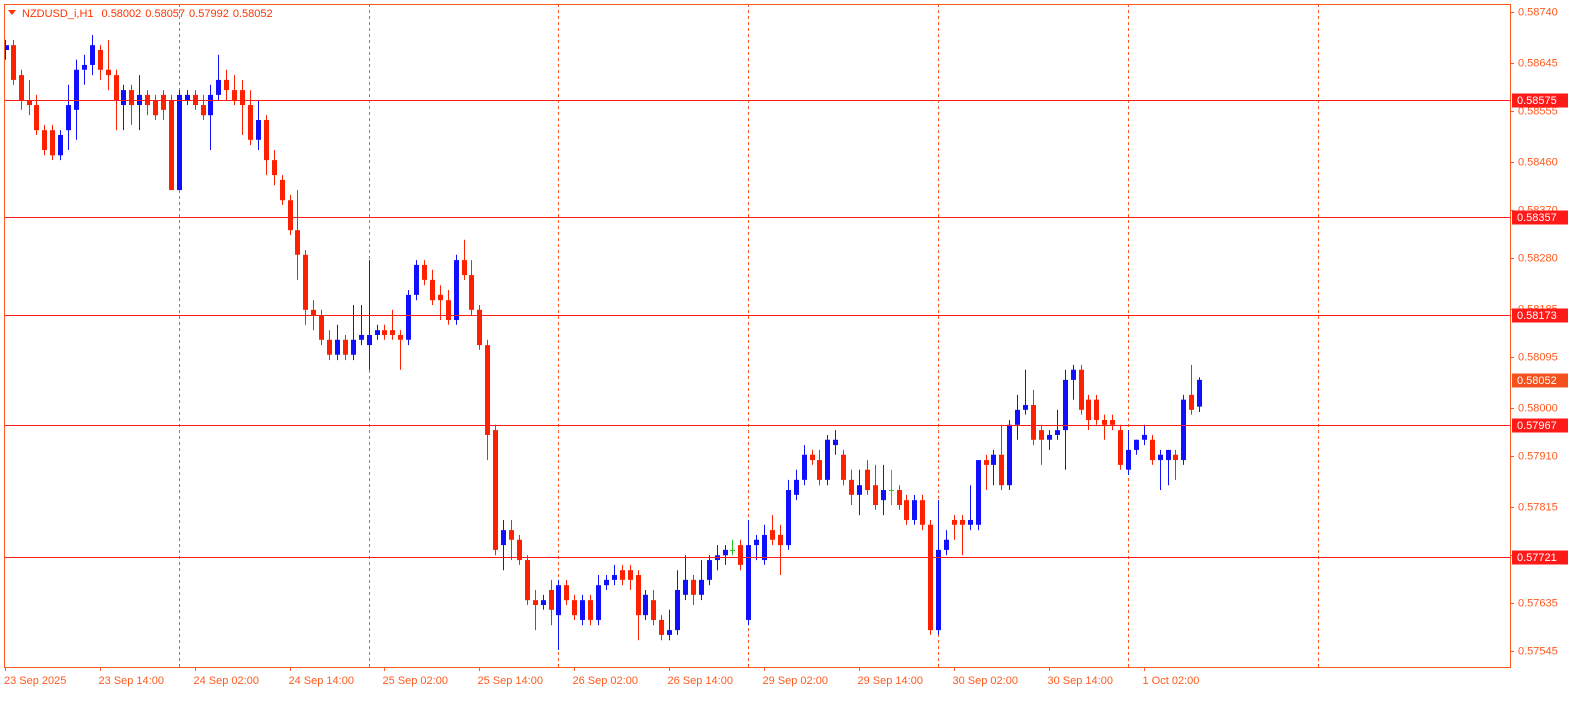 This screenshot has width=1586, height=703. I want to click on level-label: 0.58575, so click(1537, 101).